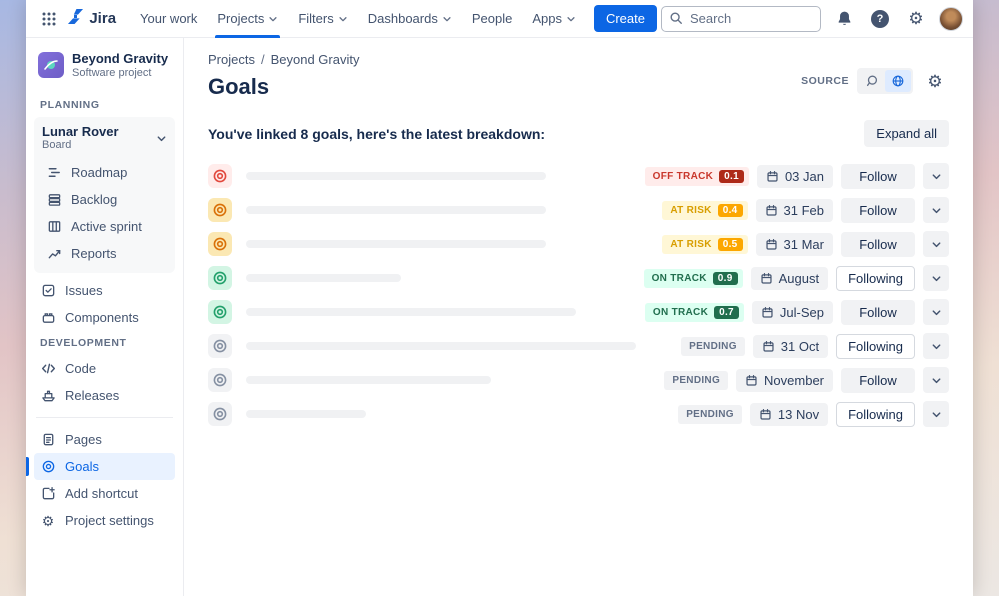 The width and height of the screenshot is (999, 596). Describe the element at coordinates (578, 346) in the screenshot. I see `goal-row: PENDING 31 Oct Following` at that location.